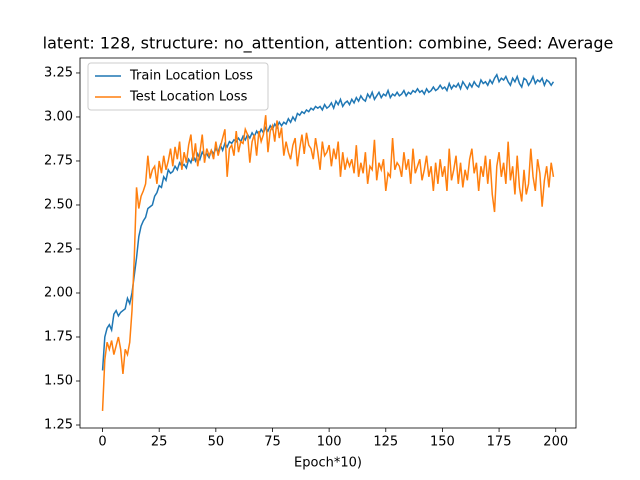 The height and width of the screenshot is (480, 640). I want to click on y-tick-label: 3.00, so click(58, 116).